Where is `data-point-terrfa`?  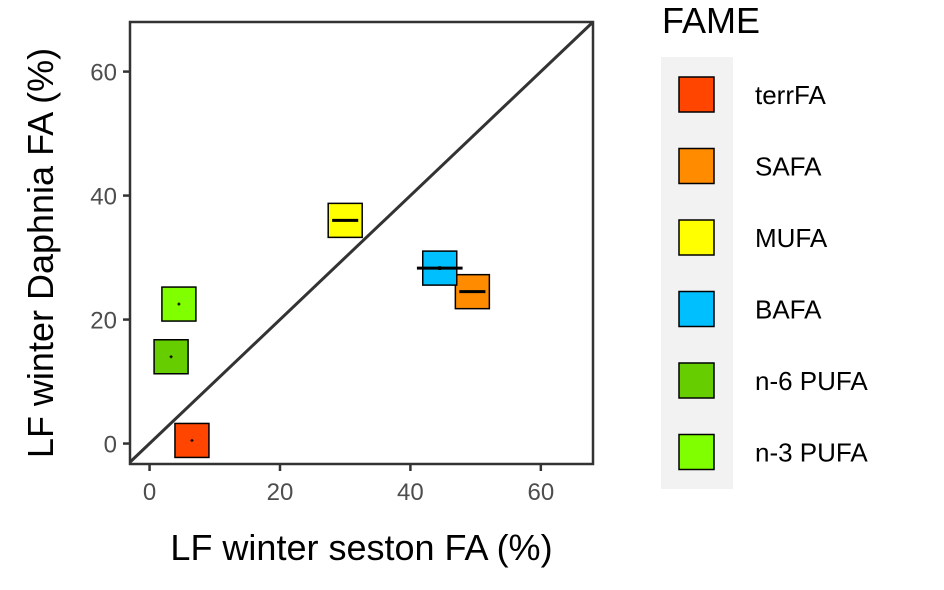 data-point-terrfa is located at coordinates (192, 440).